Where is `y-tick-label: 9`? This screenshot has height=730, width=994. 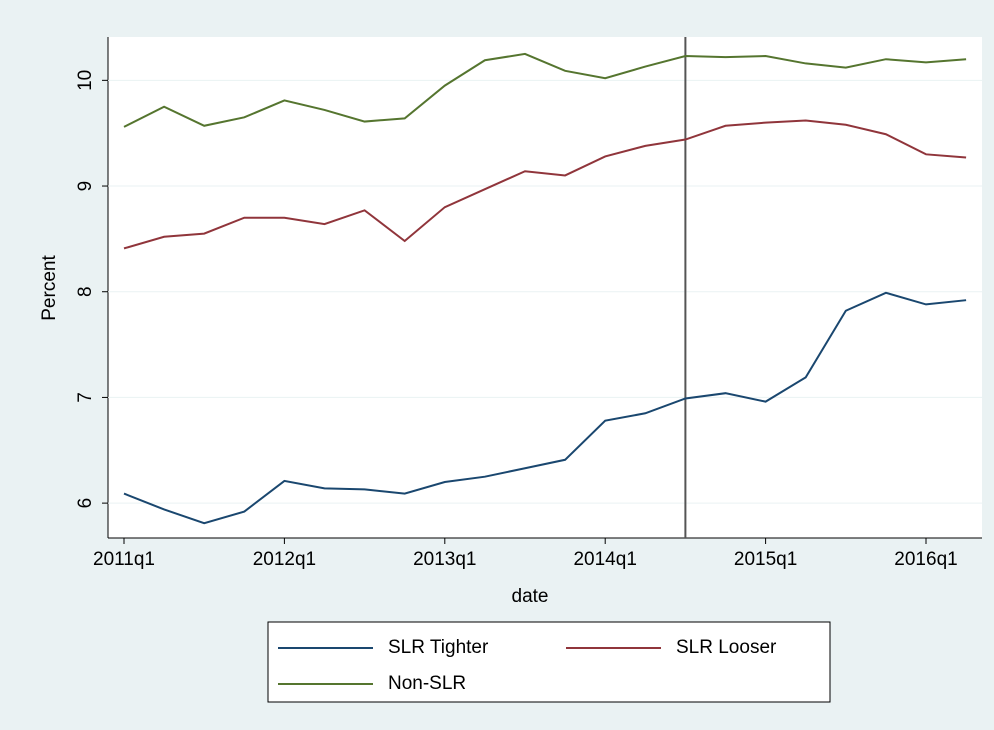
y-tick-label: 9 is located at coordinates (85, 186).